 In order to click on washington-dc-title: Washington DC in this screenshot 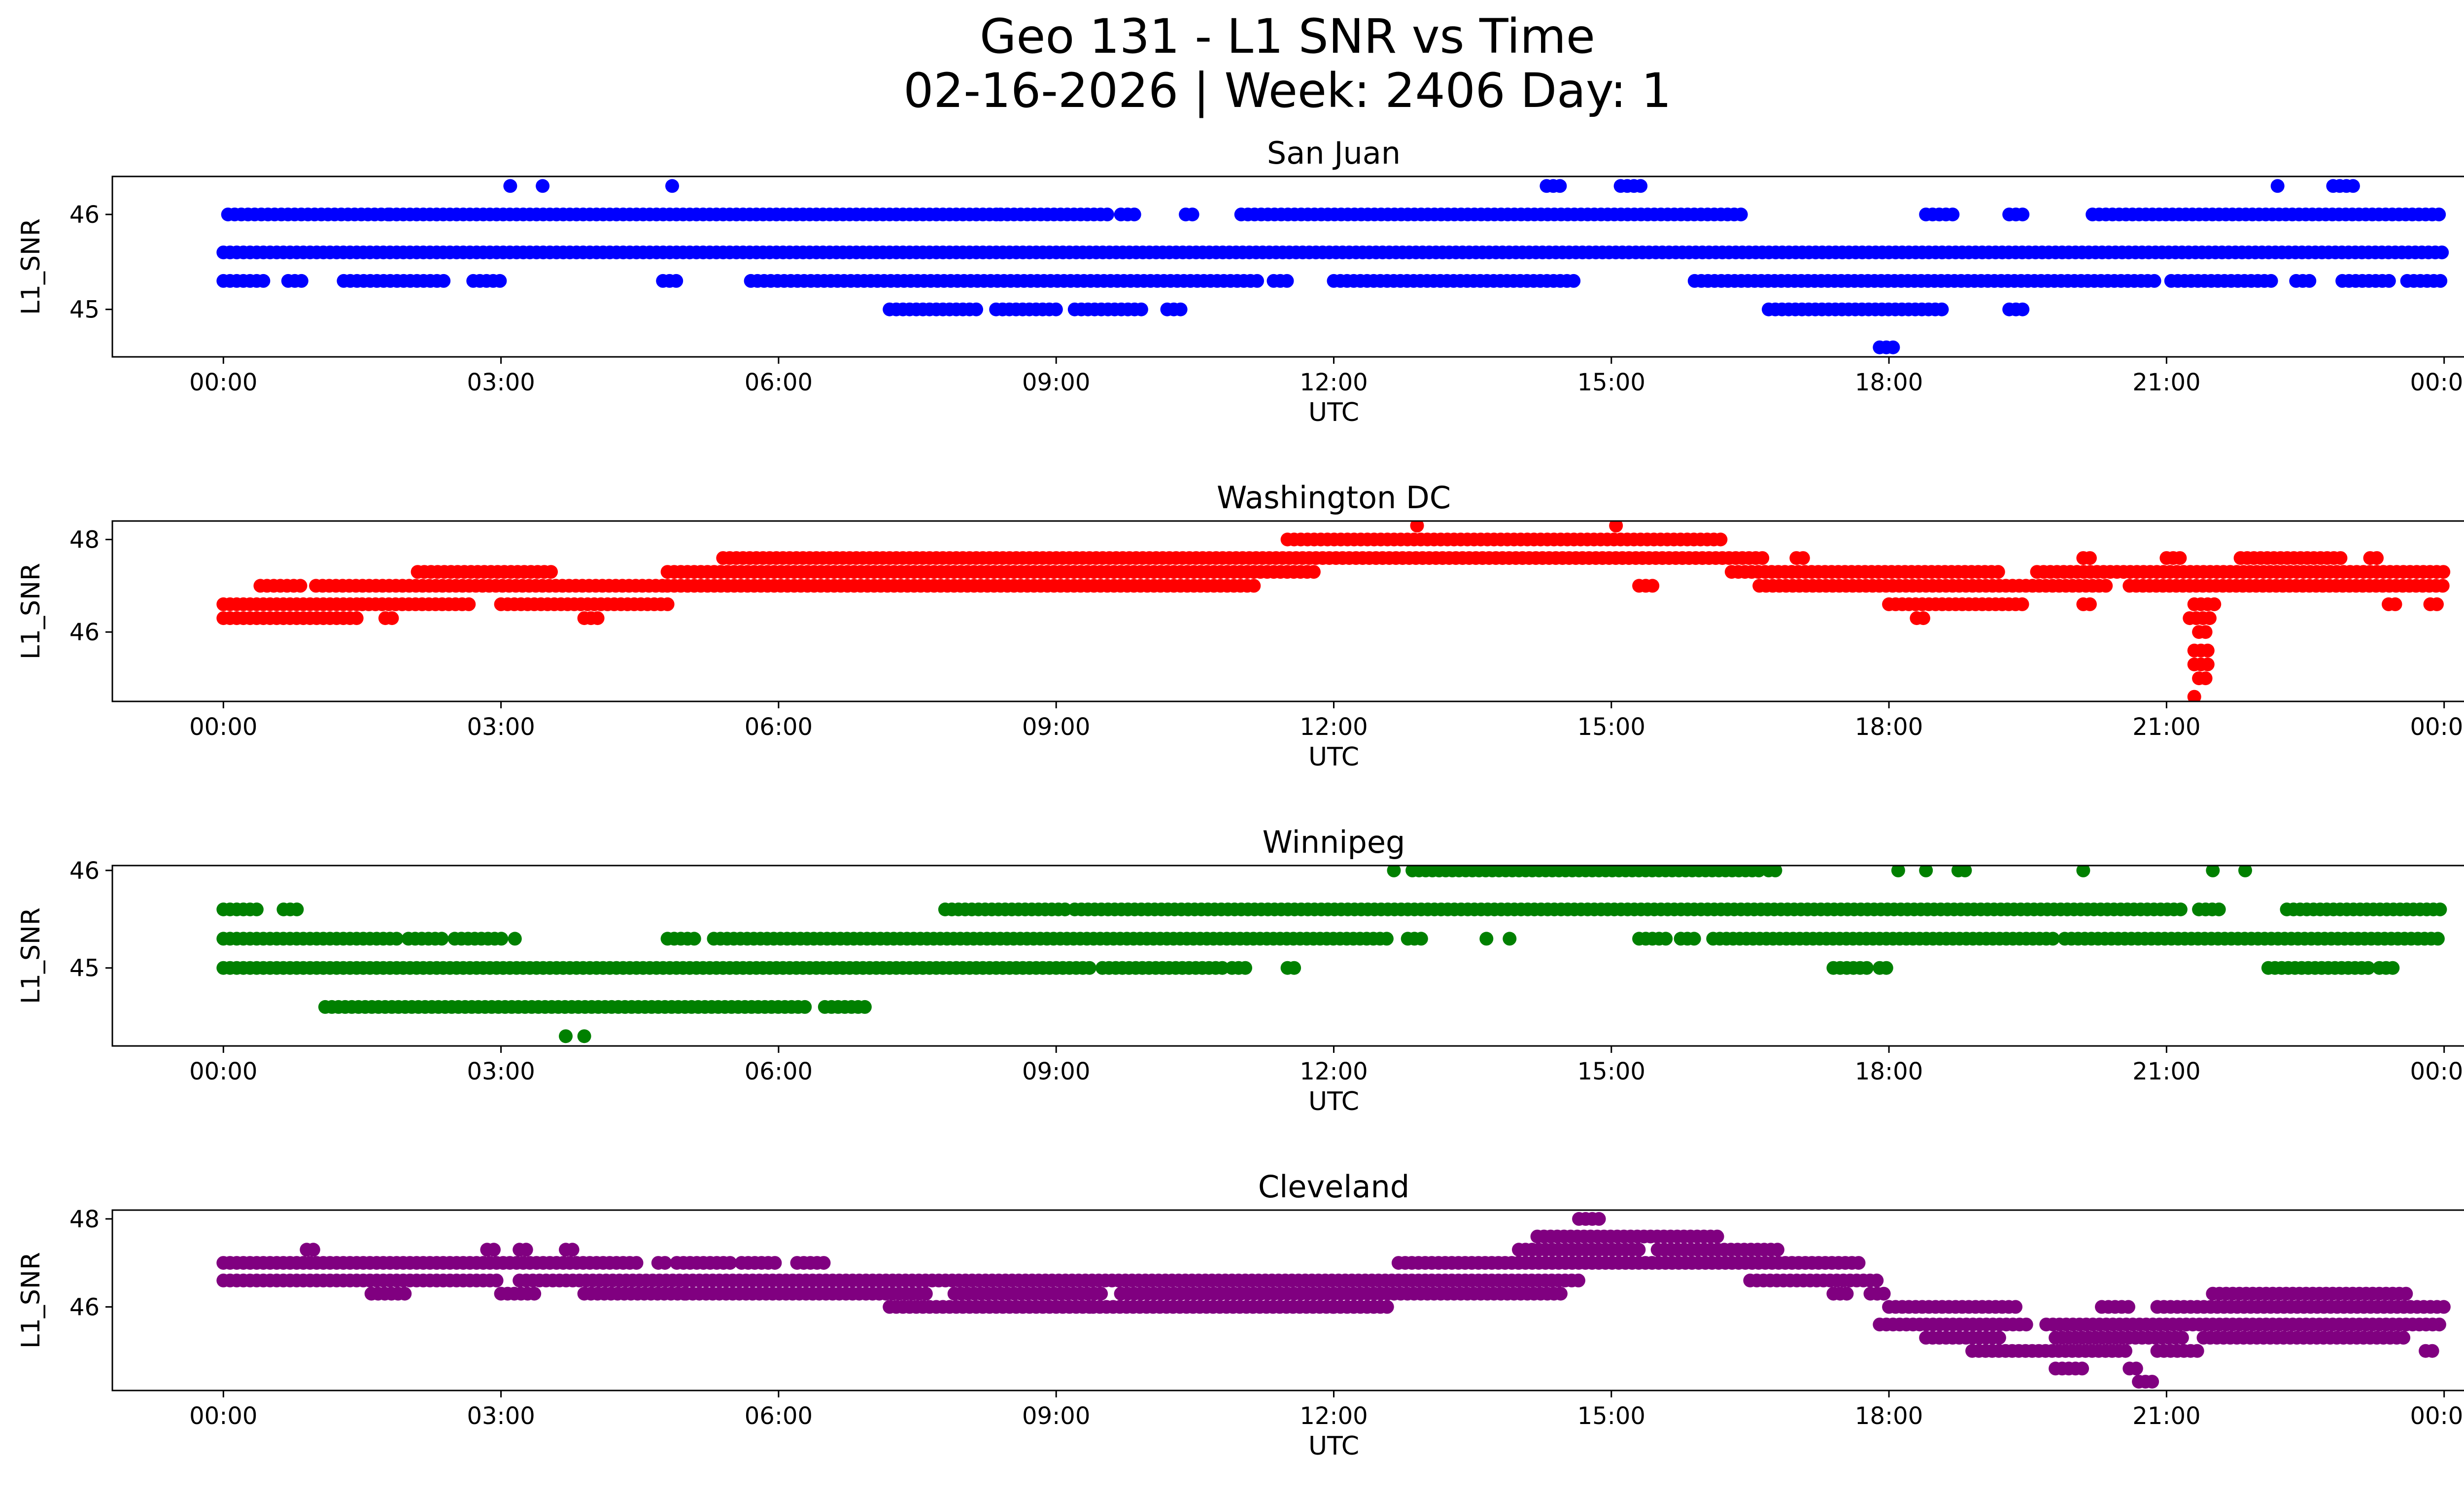, I will do `click(1334, 498)`.